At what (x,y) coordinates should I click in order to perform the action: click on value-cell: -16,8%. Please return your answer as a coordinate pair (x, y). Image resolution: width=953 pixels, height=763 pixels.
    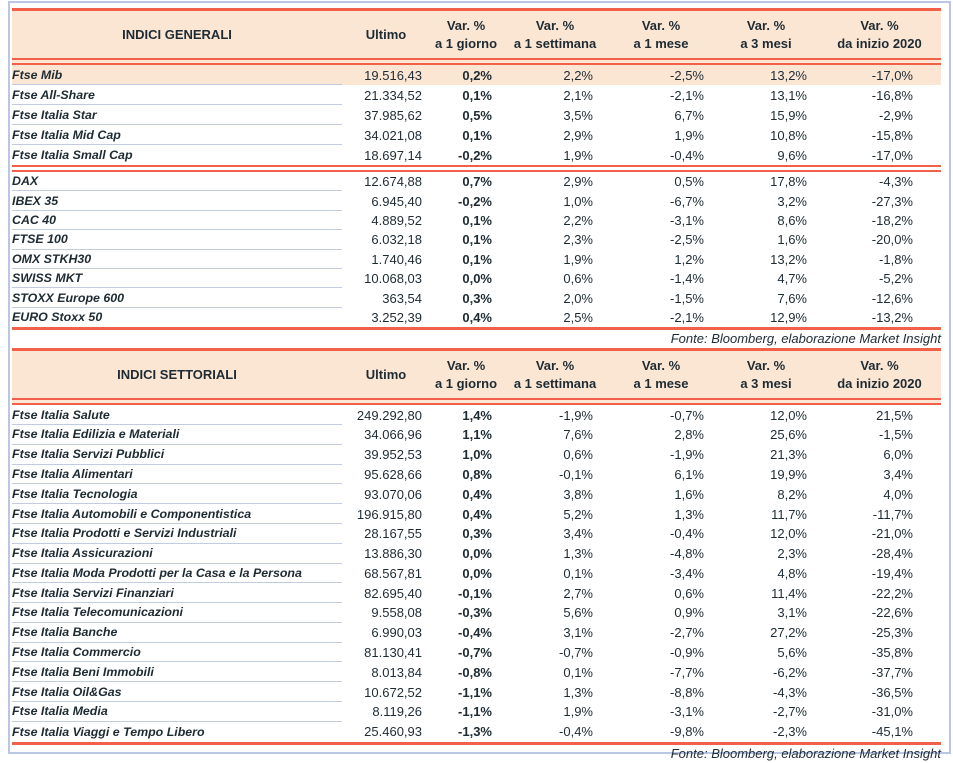
    Looking at the image, I should click on (892, 95).